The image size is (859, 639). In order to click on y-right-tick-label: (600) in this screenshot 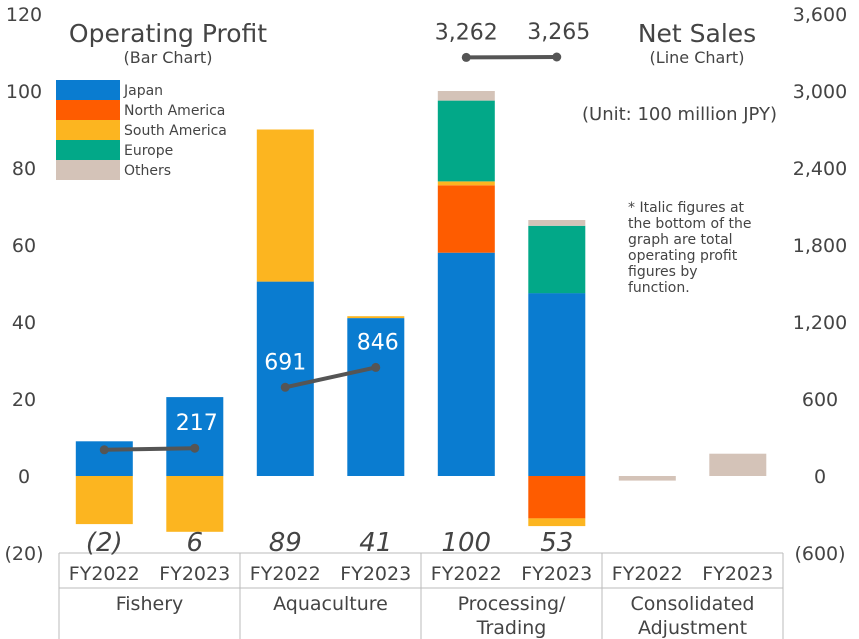, I will do `click(819, 554)`.